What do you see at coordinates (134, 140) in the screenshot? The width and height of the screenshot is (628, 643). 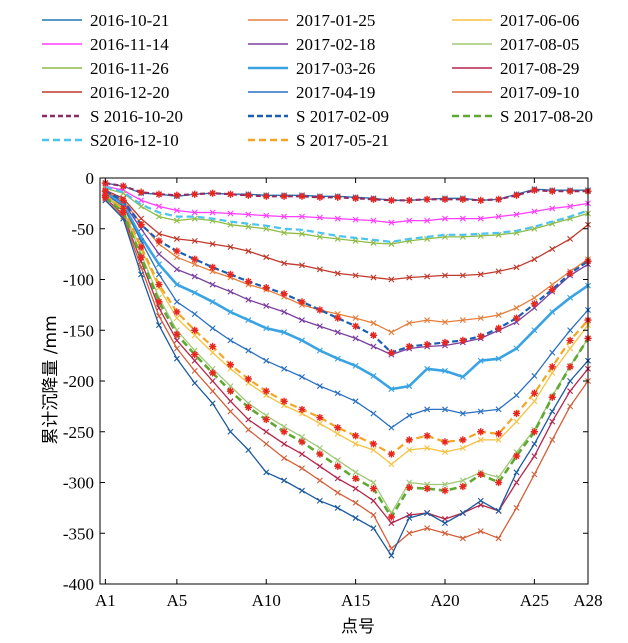 I see `legend-label: S2016-12-10` at bounding box center [134, 140].